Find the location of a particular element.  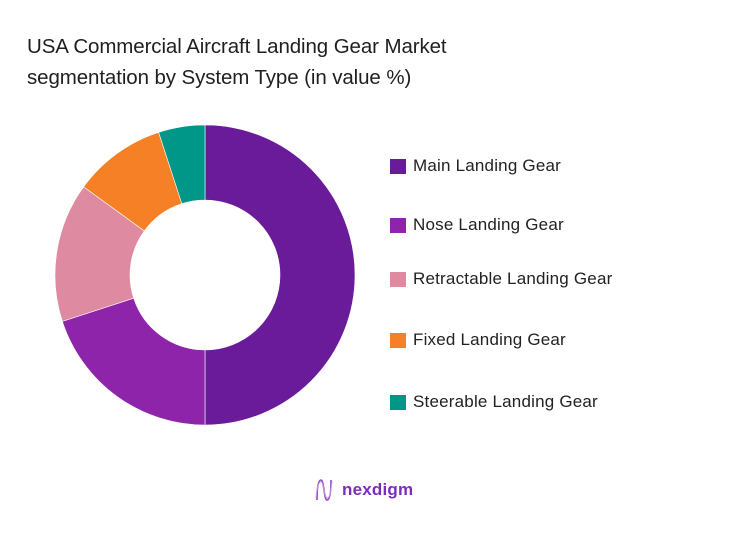

legend-label: Nose Landing Gear is located at coordinates (488, 224).